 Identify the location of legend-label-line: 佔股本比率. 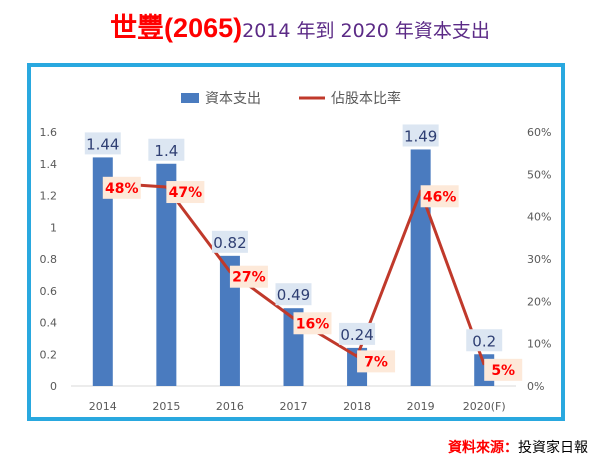
(366, 98).